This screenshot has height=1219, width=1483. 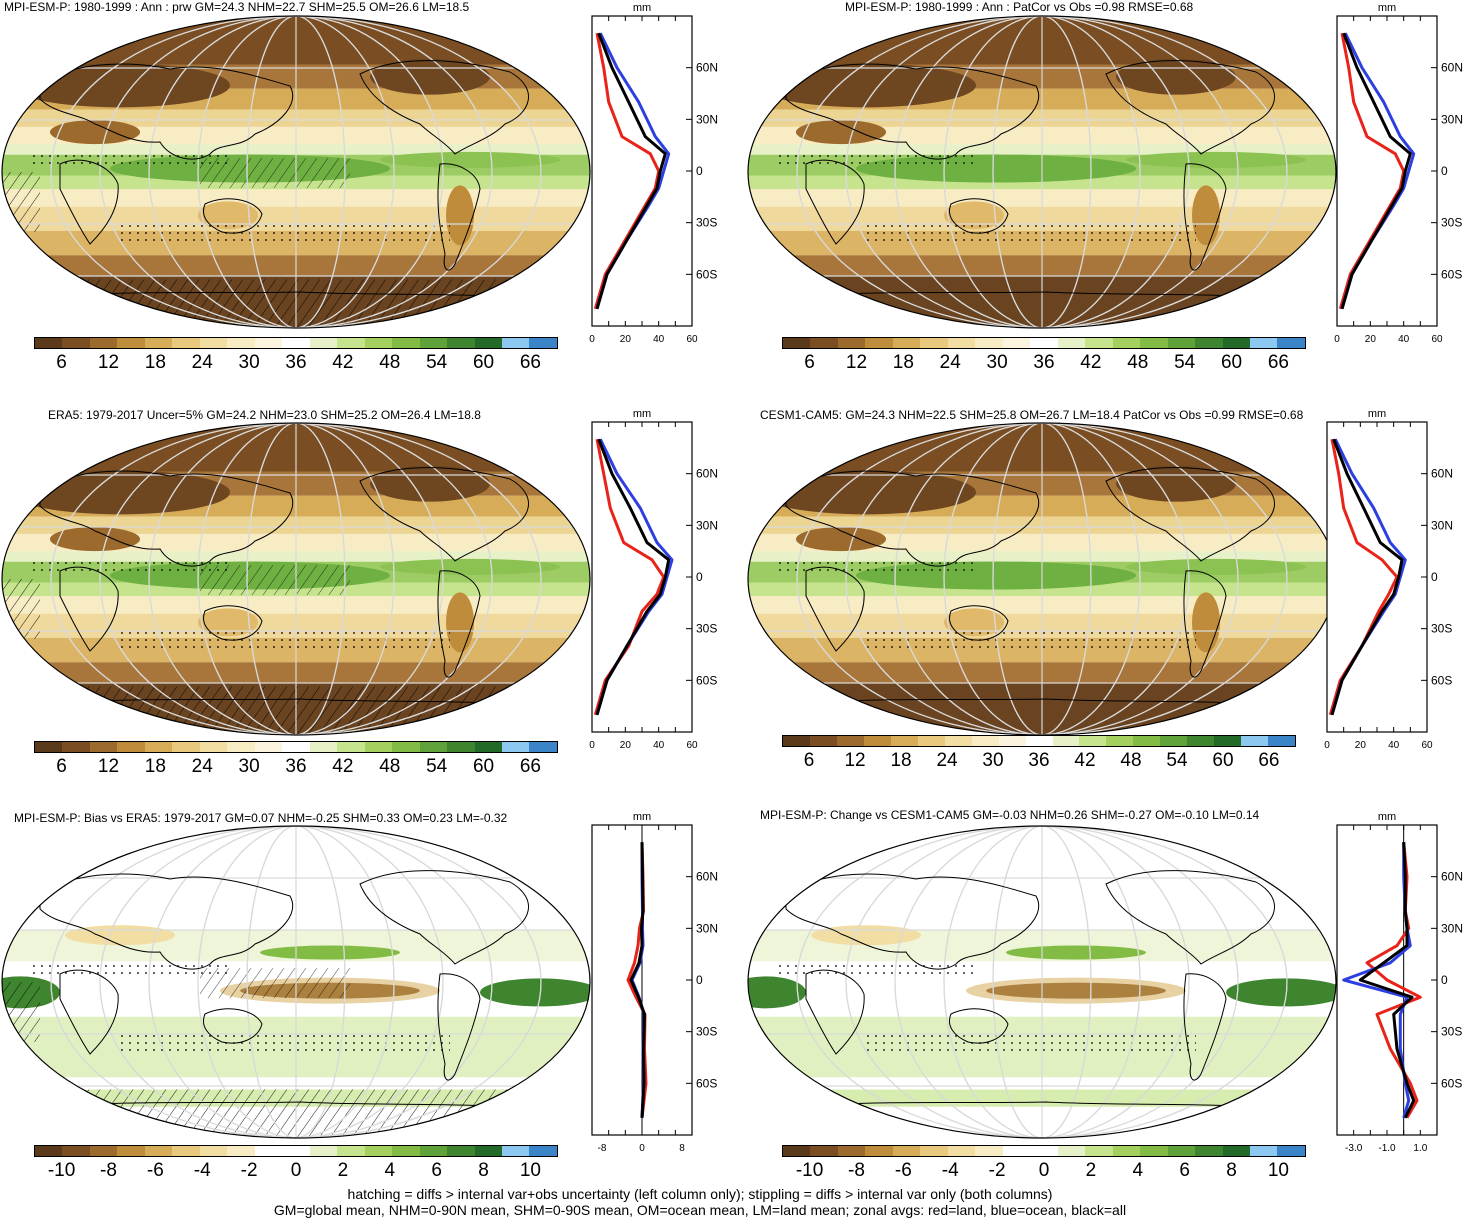 What do you see at coordinates (997, 1170) in the screenshot?
I see `colorbar-tick-label: -2` at bounding box center [997, 1170].